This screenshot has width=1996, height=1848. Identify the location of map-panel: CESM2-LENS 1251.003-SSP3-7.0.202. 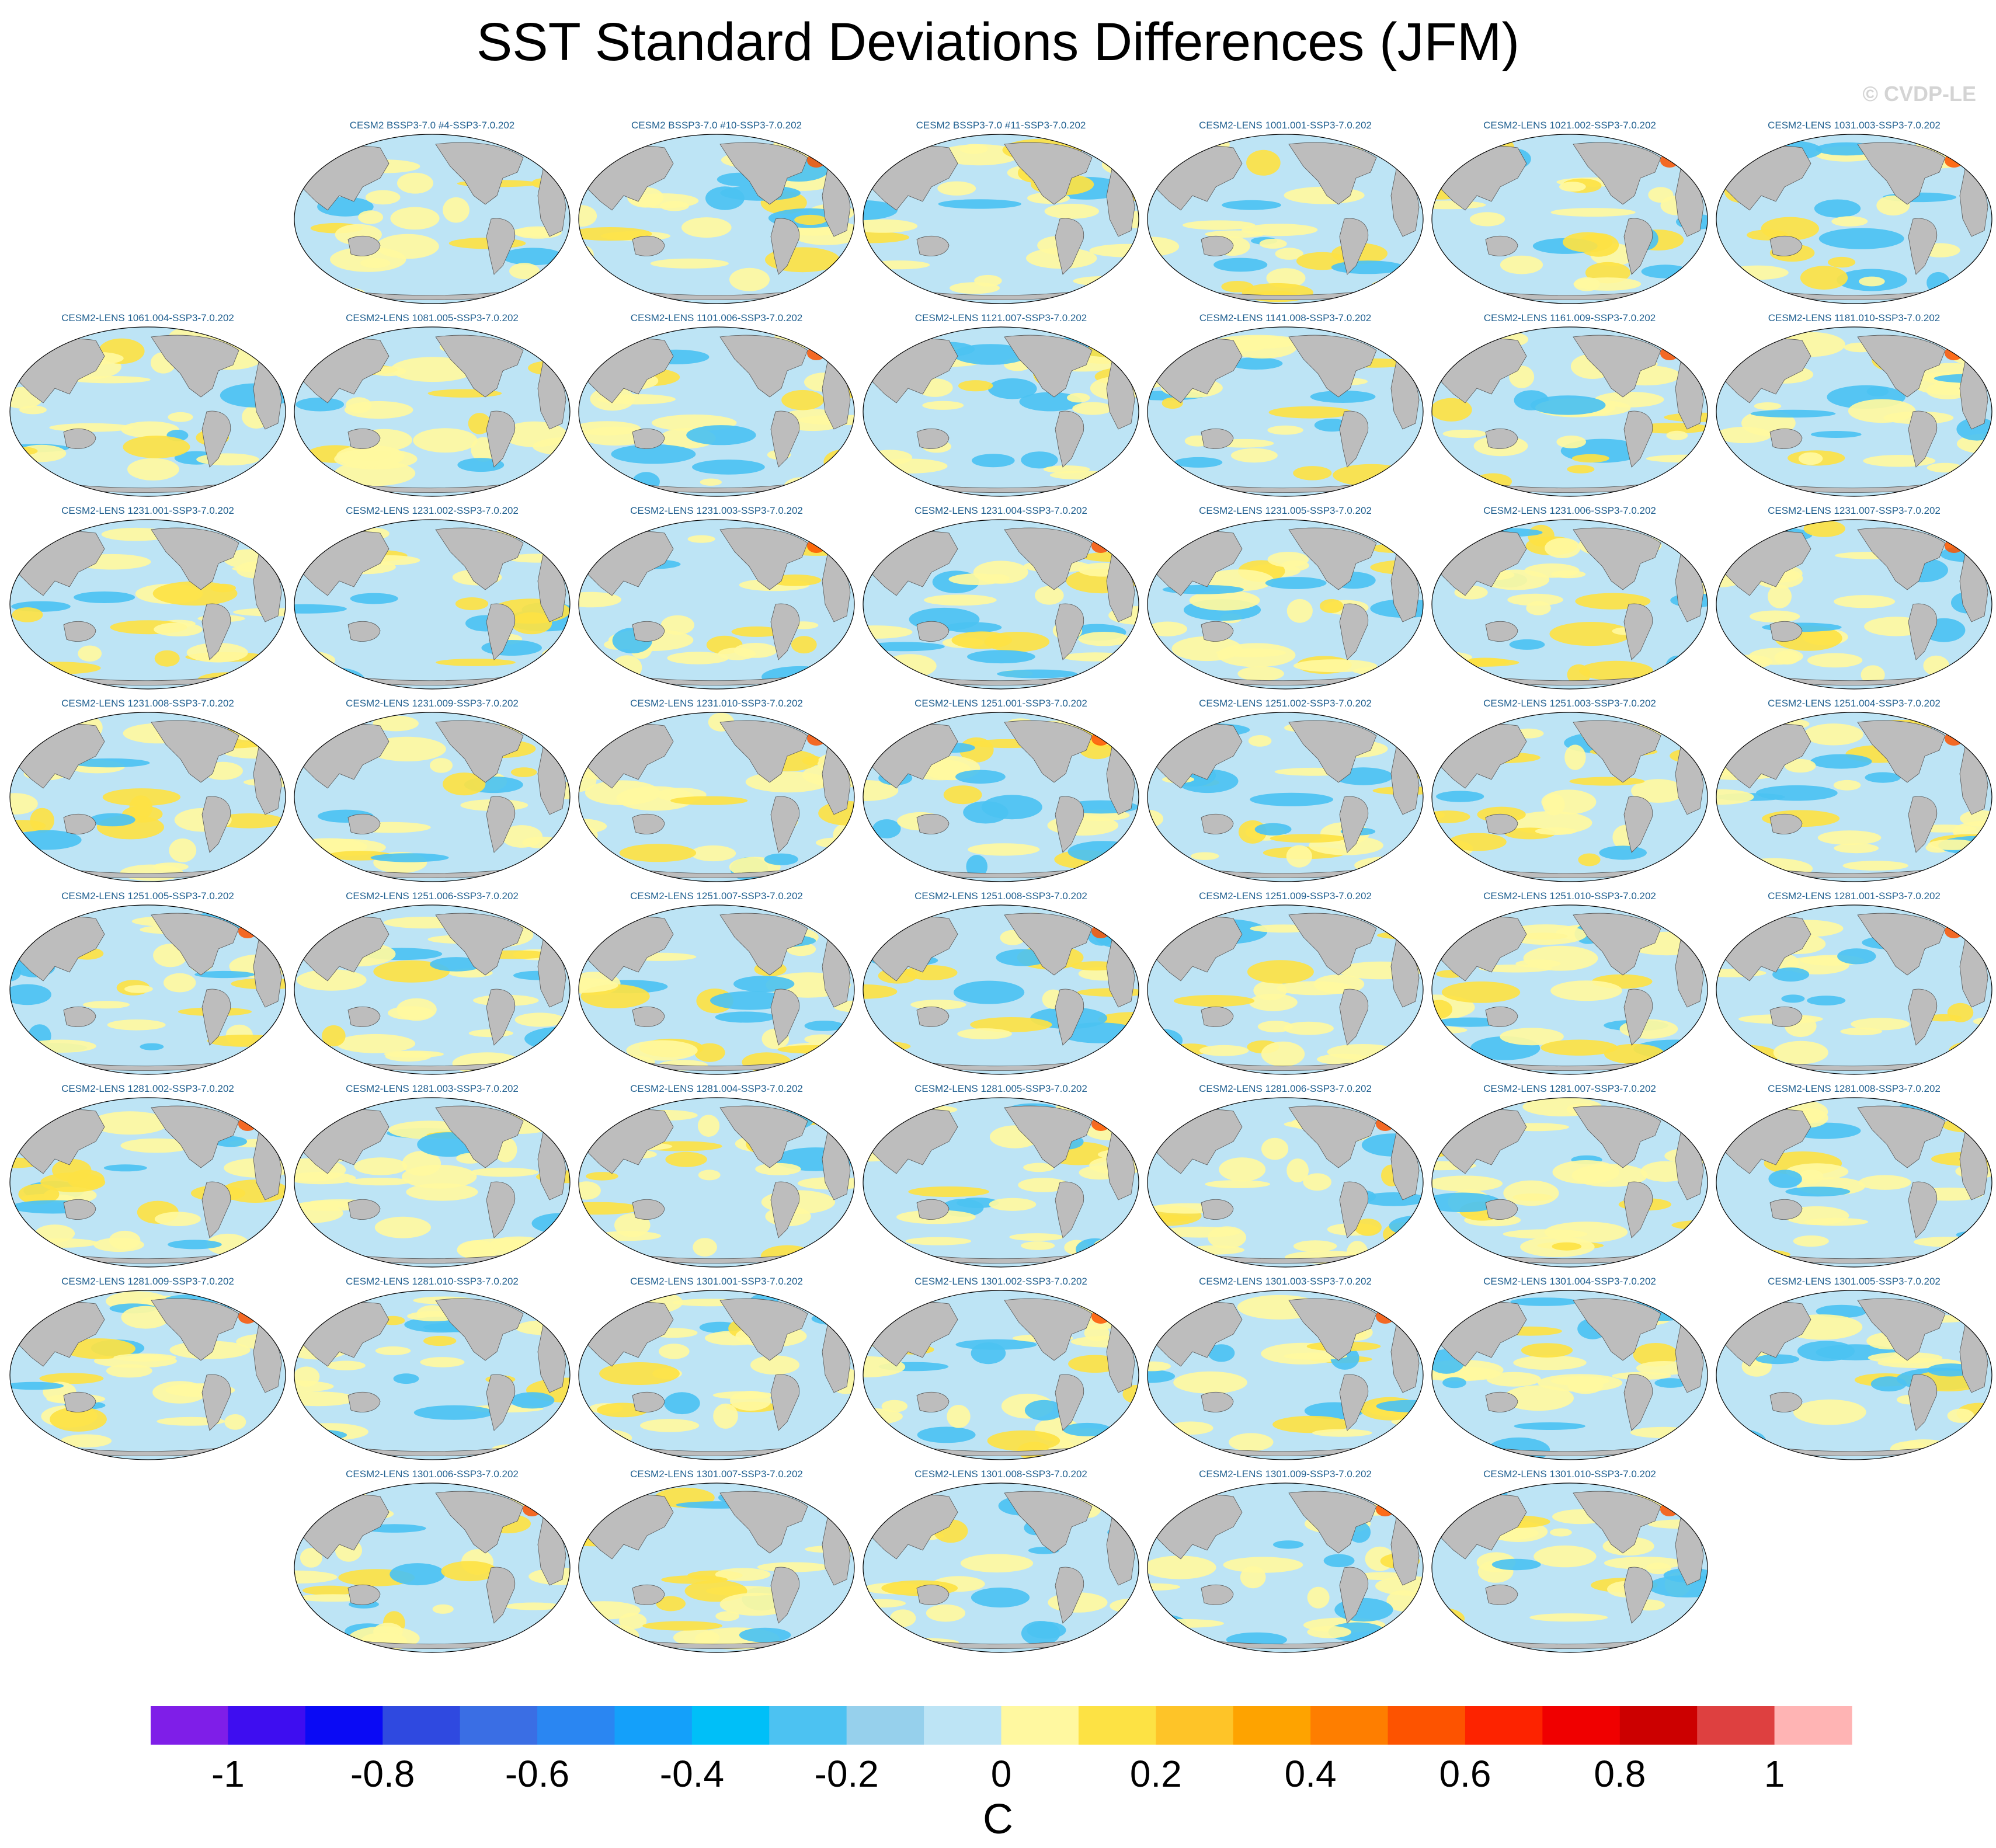
(1569, 794).